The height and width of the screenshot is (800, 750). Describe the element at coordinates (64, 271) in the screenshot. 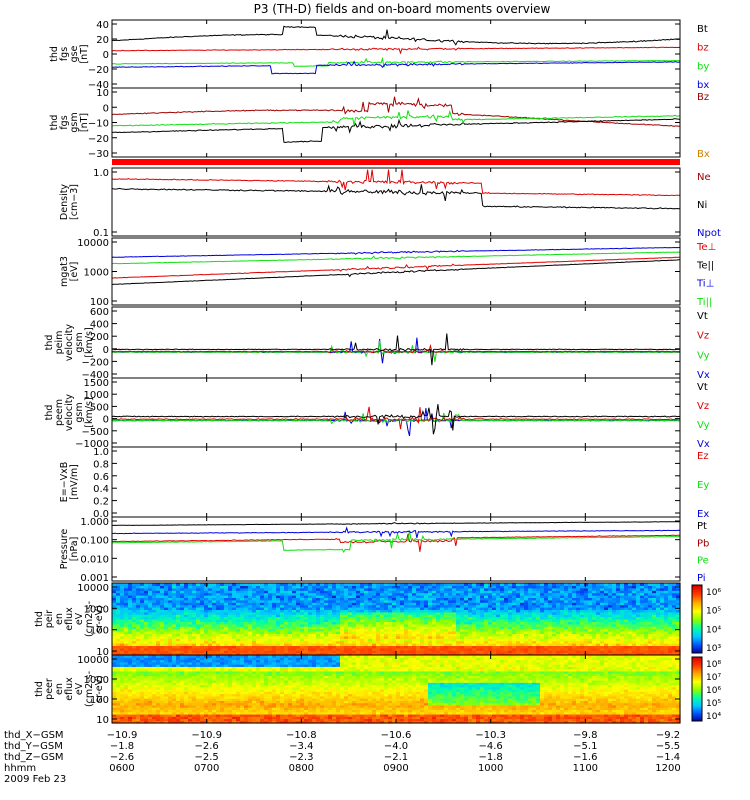

I see `ylabel-temp: mgat3` at that location.